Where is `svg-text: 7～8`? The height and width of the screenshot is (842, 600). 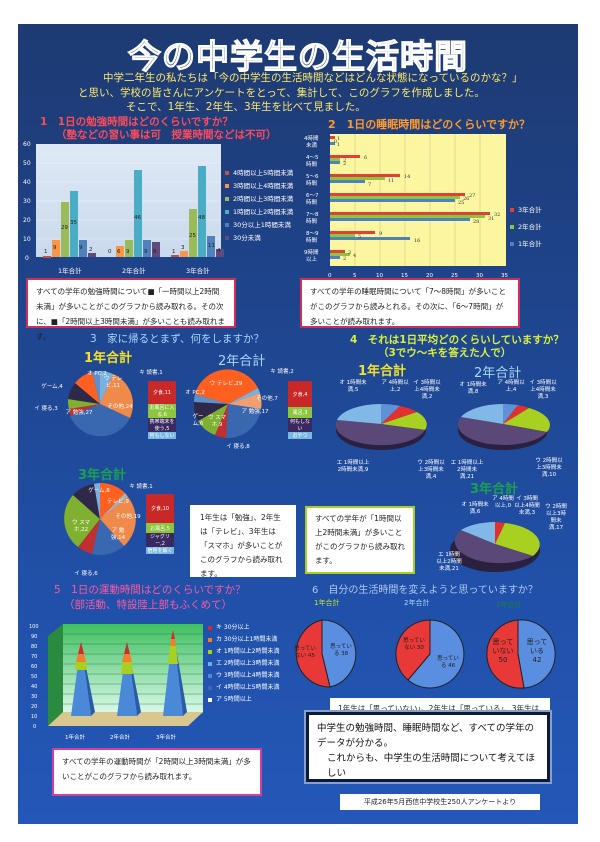 svg-text: 7～8 is located at coordinates (312, 215).